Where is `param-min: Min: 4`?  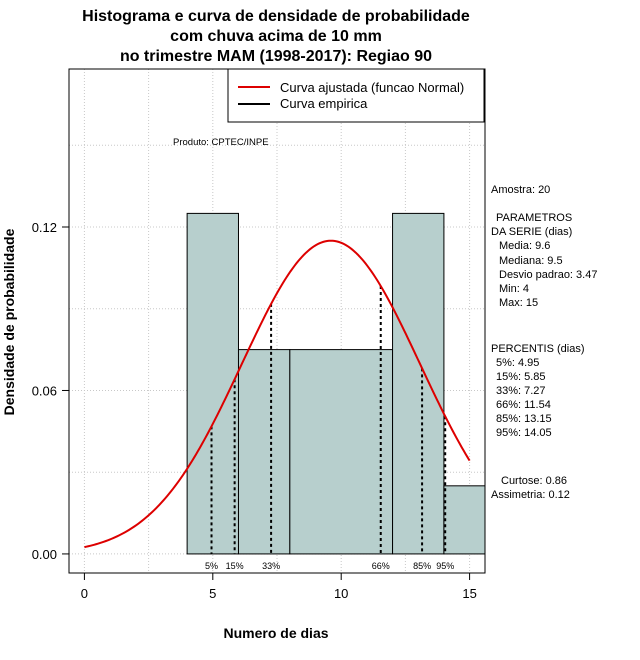 param-min: Min: 4 is located at coordinates (514, 289).